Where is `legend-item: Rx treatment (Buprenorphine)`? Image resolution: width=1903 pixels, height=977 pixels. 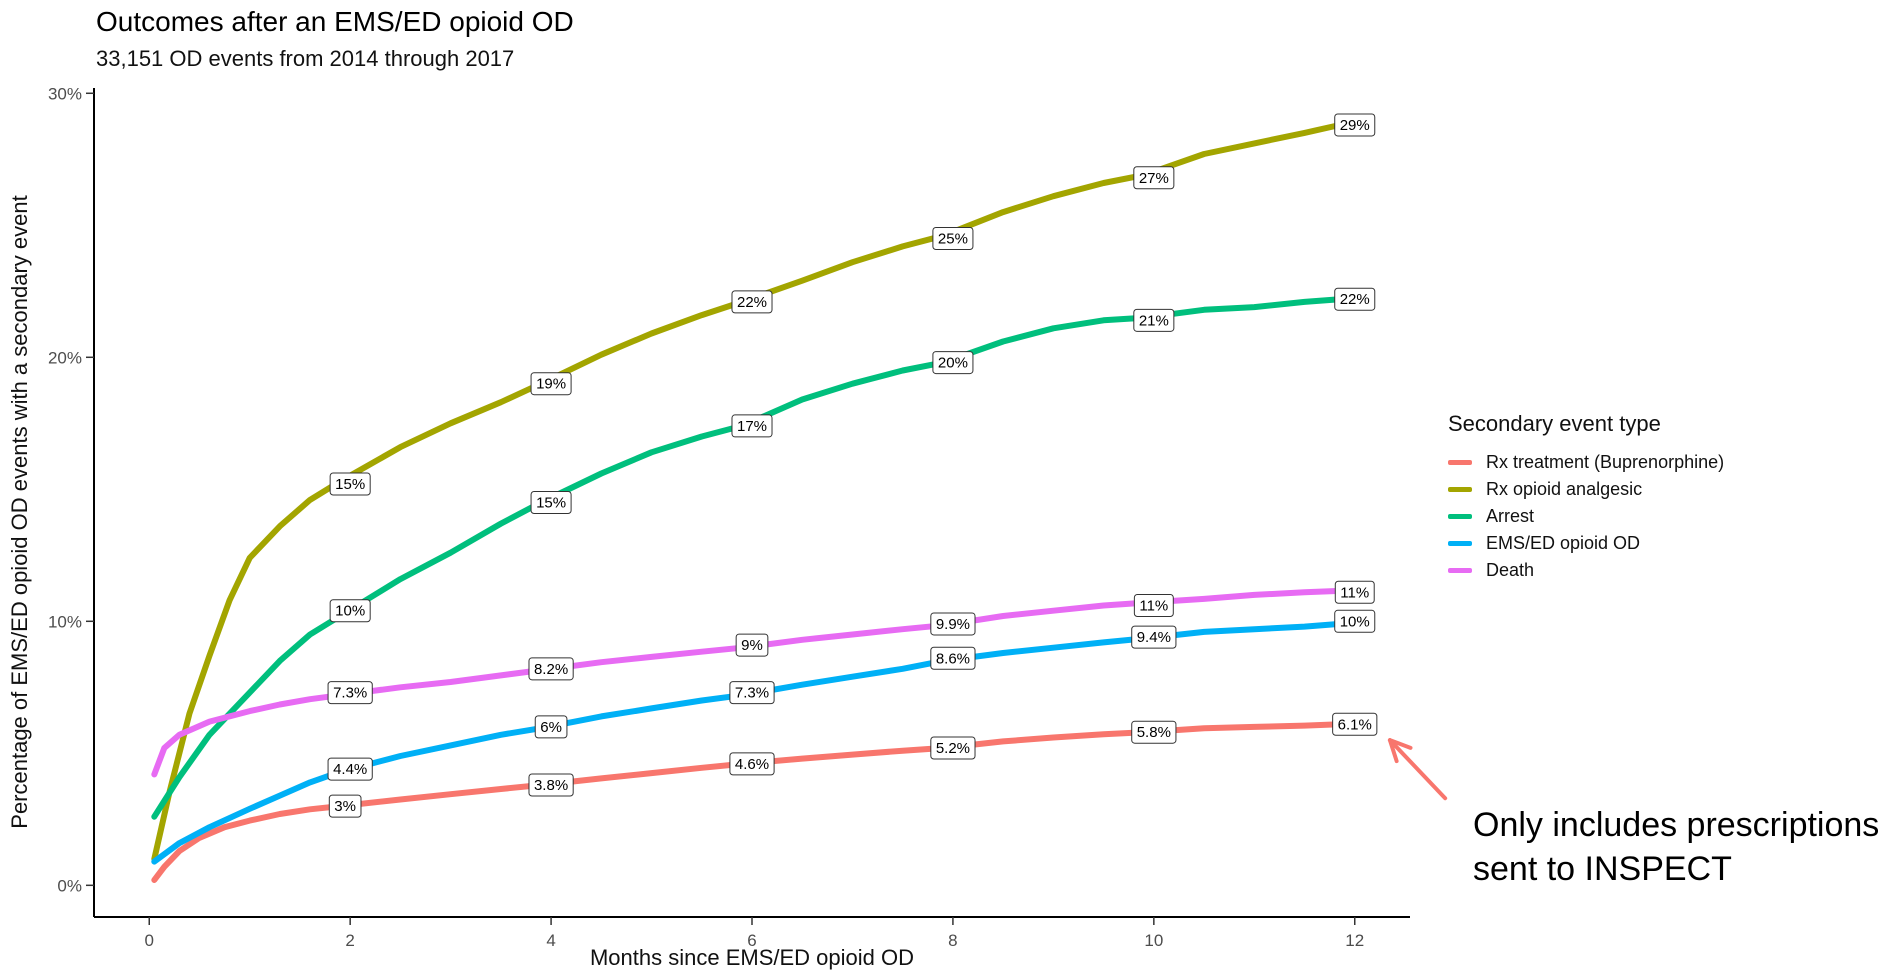 legend-item: Rx treatment (Buprenorphine) is located at coordinates (1586, 462).